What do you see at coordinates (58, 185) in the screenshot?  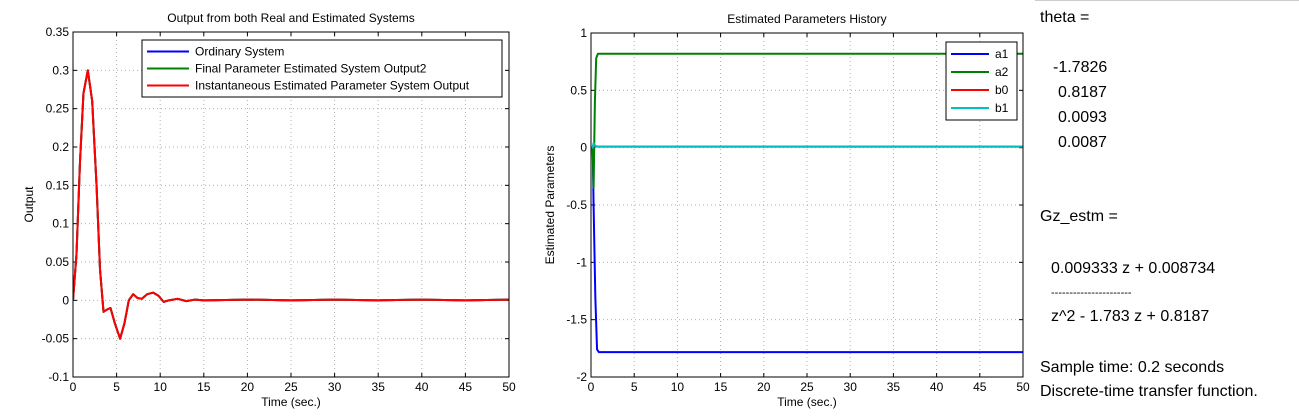 I see `y-tick-label: 0.15` at bounding box center [58, 185].